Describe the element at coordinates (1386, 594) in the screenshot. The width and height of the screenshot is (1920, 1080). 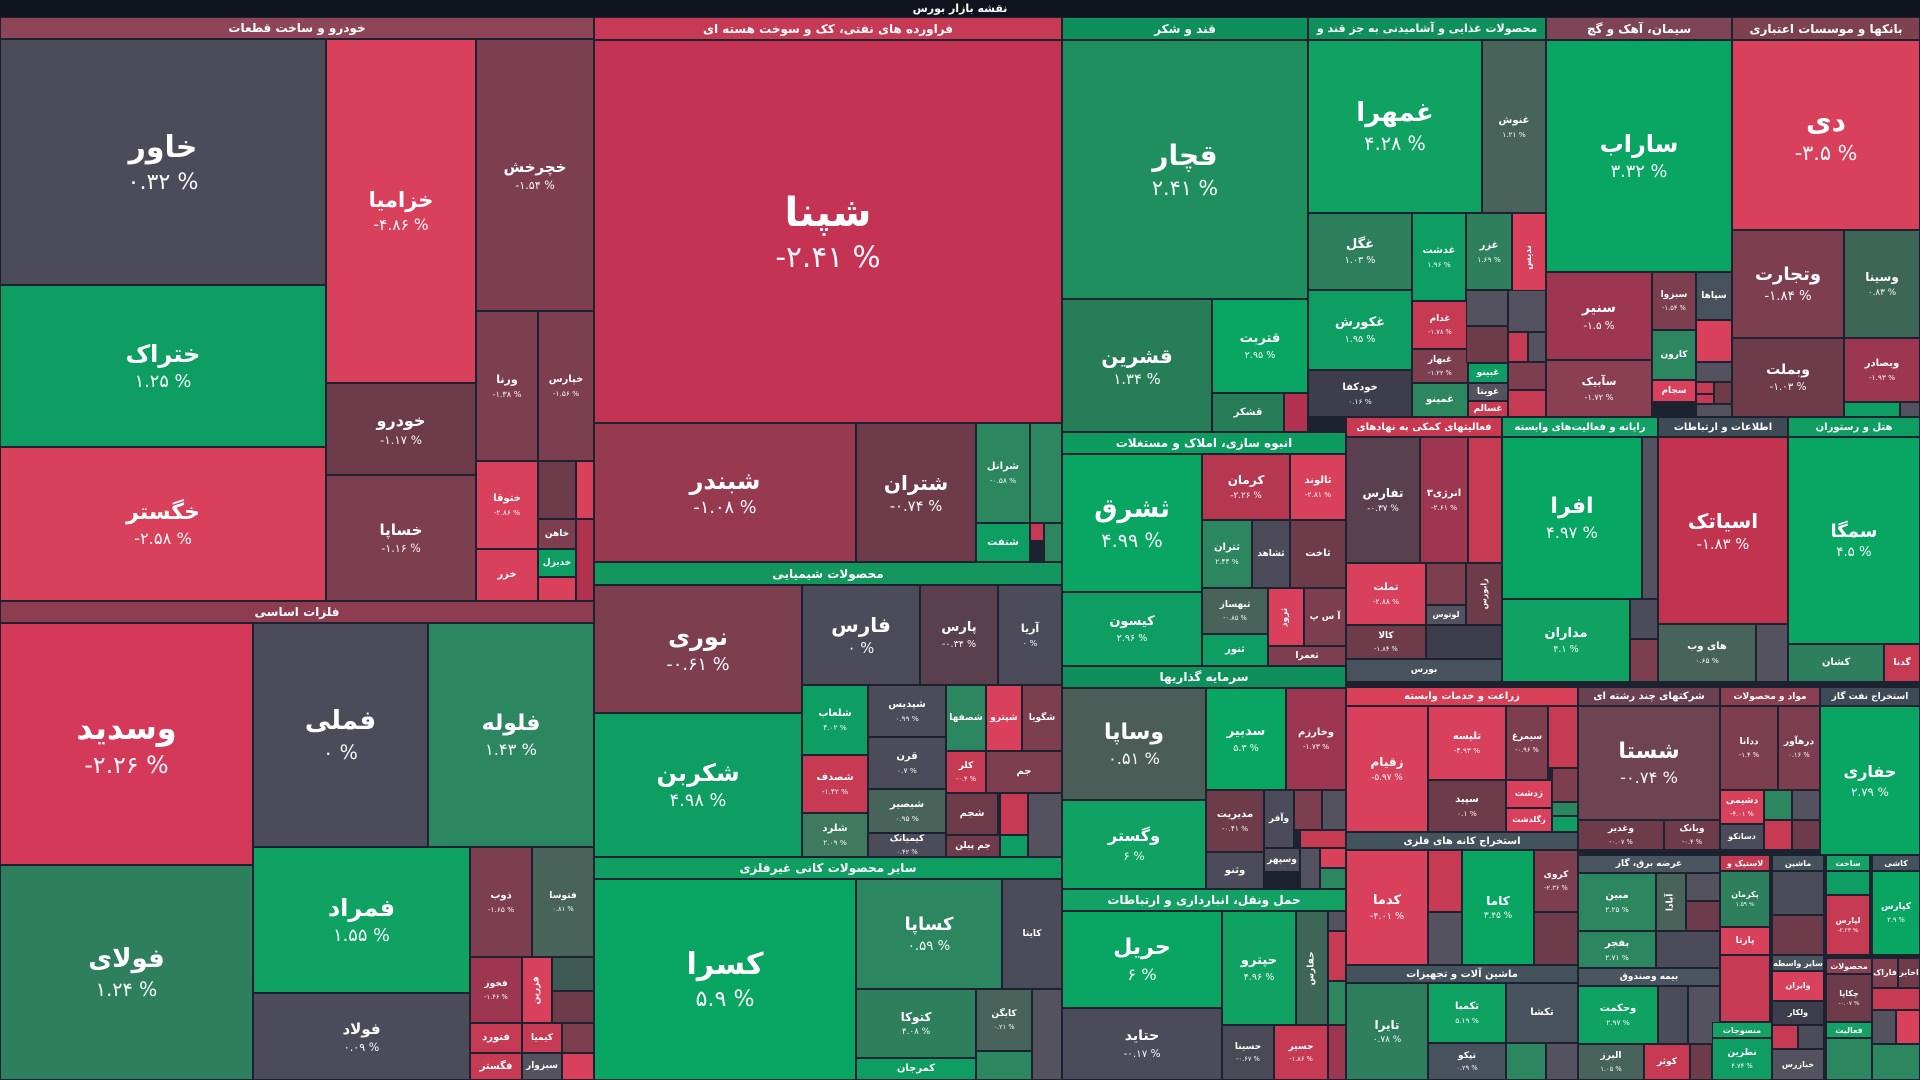
I see `stock-tile-تملت: تملت -۲.۸۸ %` at that location.